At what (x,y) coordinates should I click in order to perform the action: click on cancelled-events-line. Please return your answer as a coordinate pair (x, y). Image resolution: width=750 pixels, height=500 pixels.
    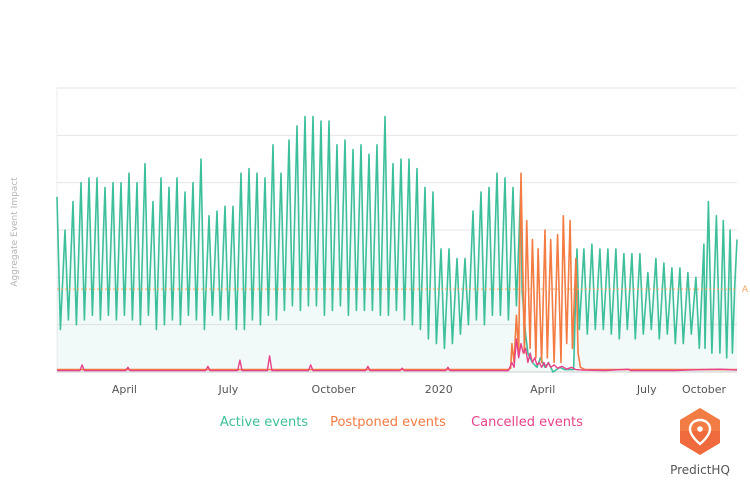
    Looking at the image, I should click on (397, 355).